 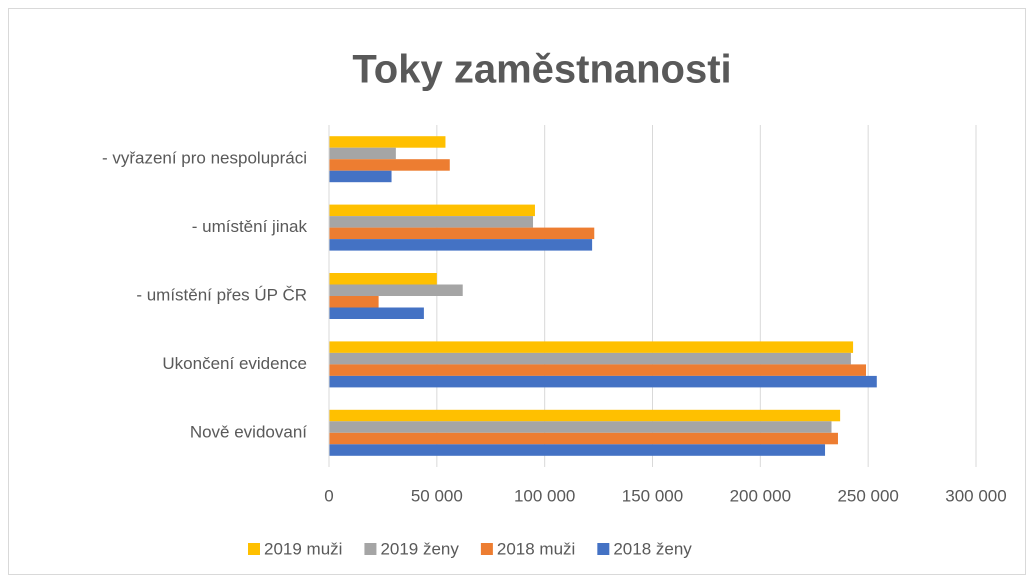 I want to click on y-tick-label: Ukončení evidence, so click(x=234, y=363).